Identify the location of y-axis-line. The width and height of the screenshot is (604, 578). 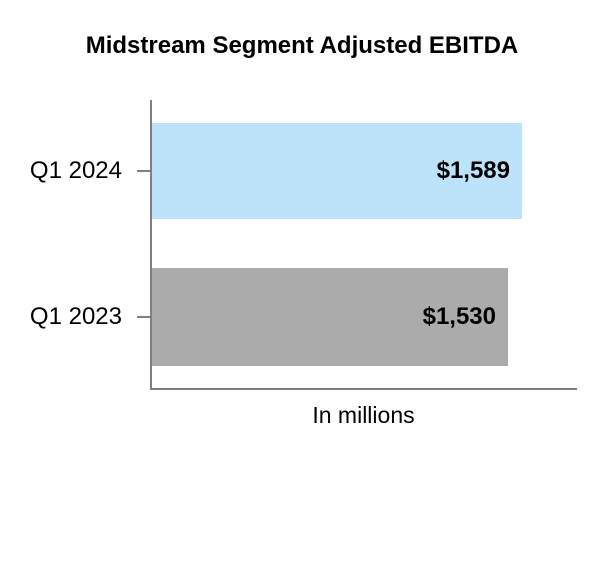
(151, 245).